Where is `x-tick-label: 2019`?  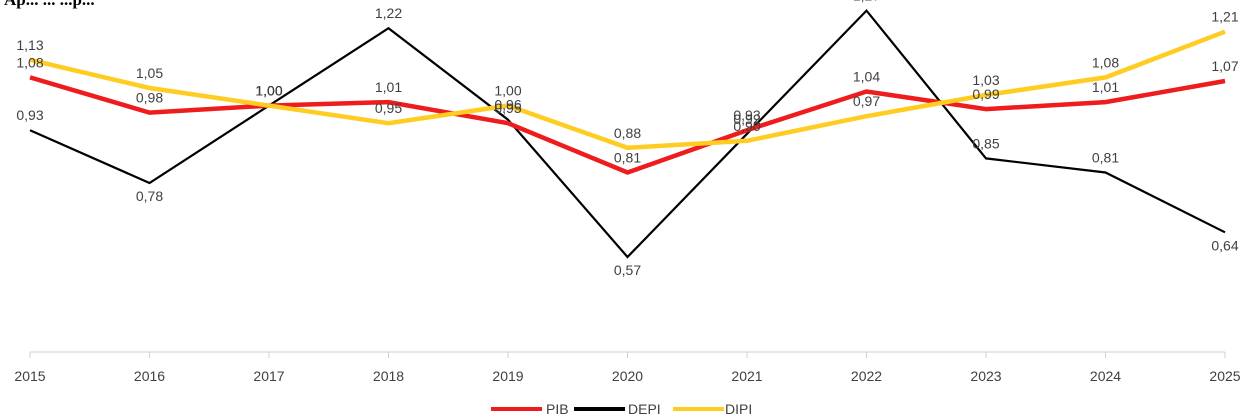
x-tick-label: 2019 is located at coordinates (507, 376).